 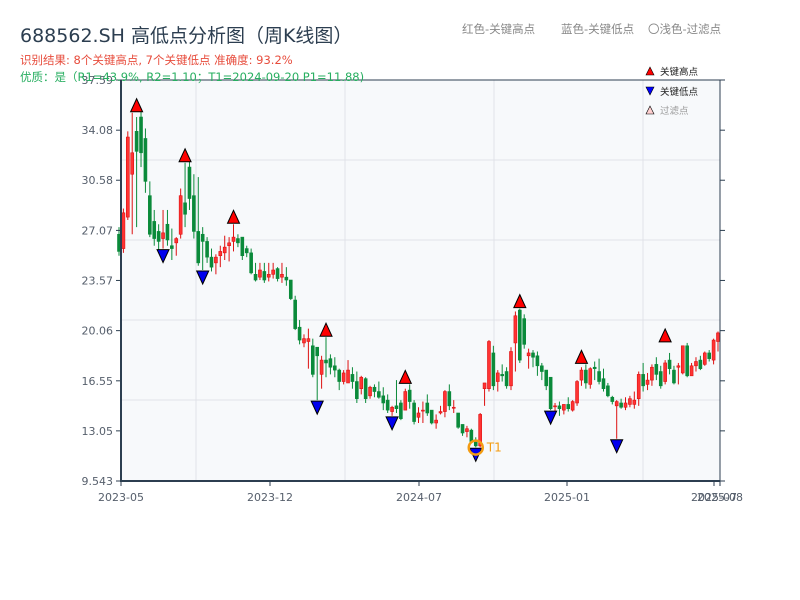 What do you see at coordinates (98, 230) in the screenshot?
I see `y-tick-label: 27.07` at bounding box center [98, 230].